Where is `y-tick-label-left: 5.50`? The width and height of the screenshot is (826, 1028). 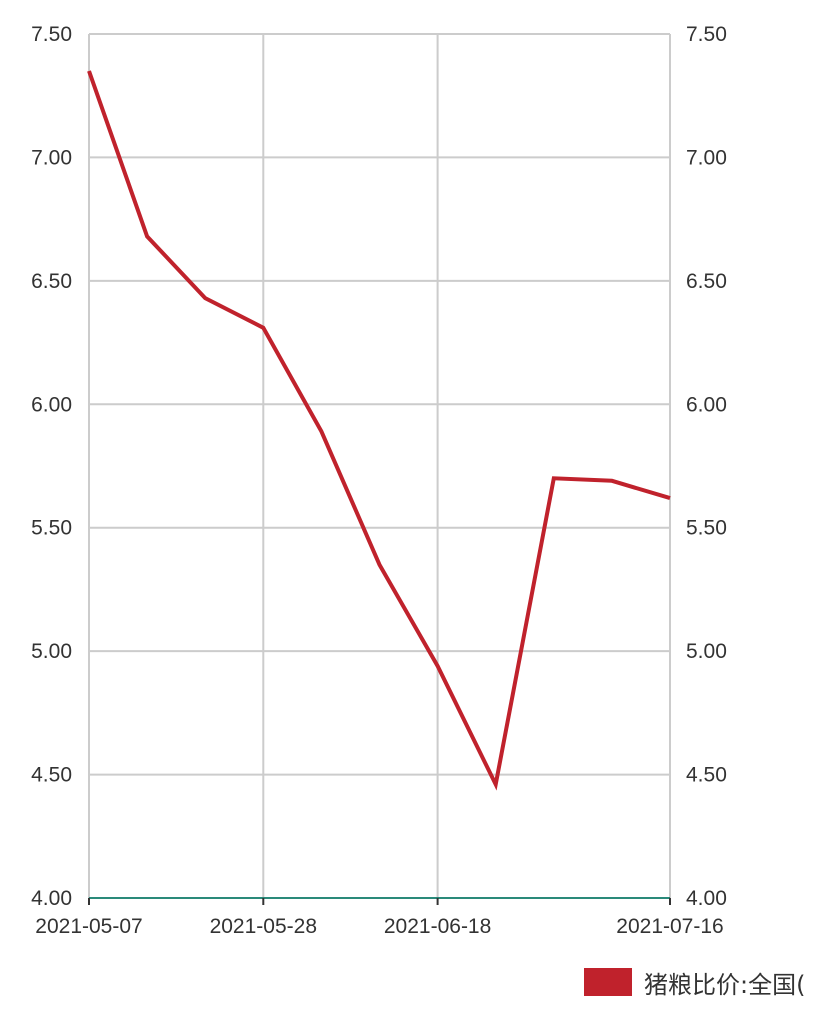 y-tick-label-left: 5.50 is located at coordinates (51, 528).